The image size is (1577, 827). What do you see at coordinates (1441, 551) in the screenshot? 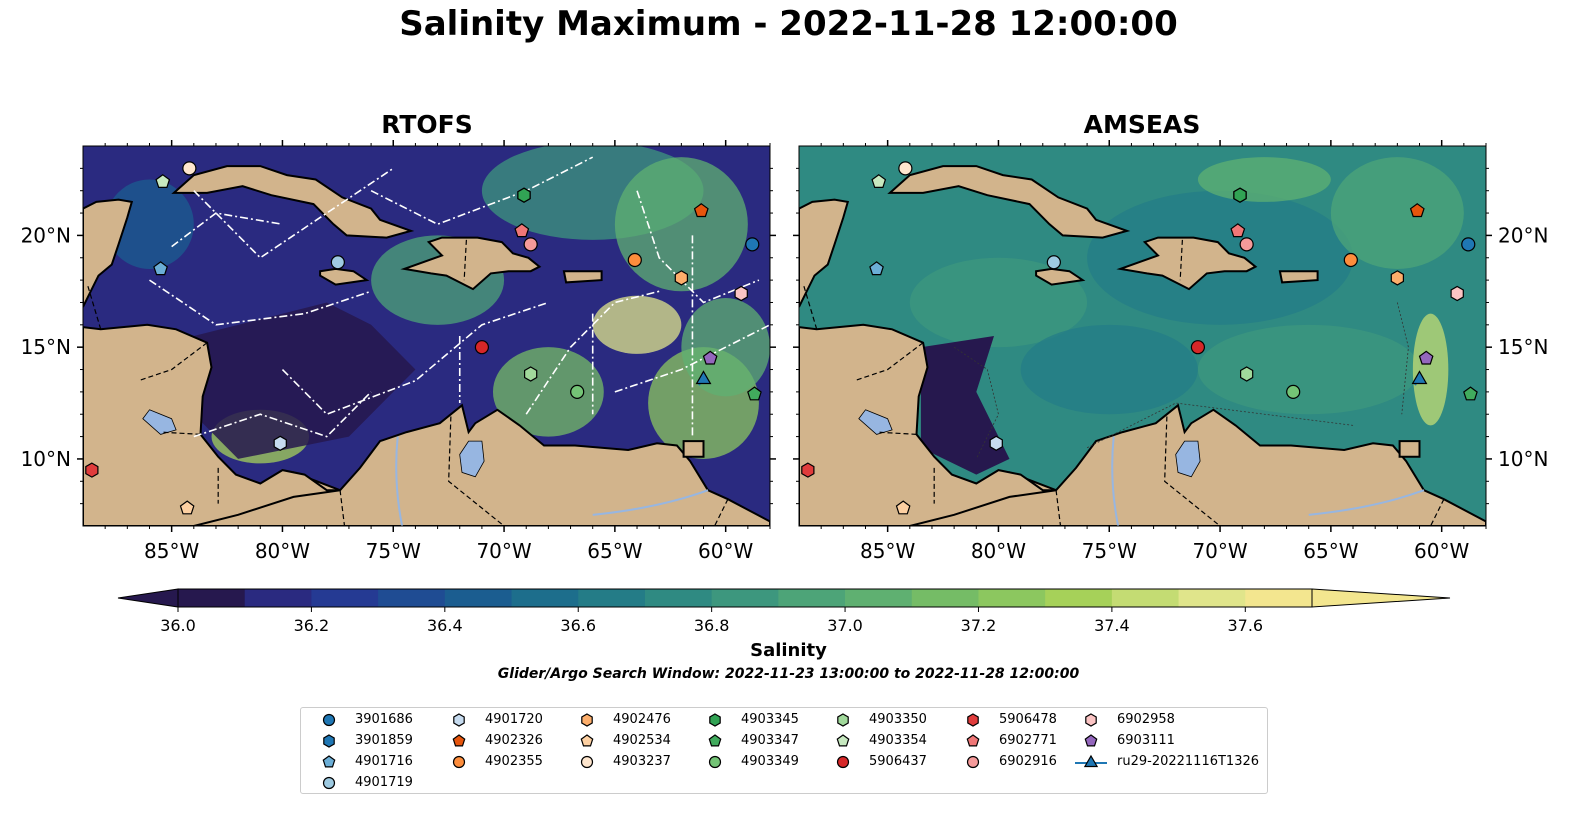
I see `lon-tick-label: 60°W` at bounding box center [1441, 551].